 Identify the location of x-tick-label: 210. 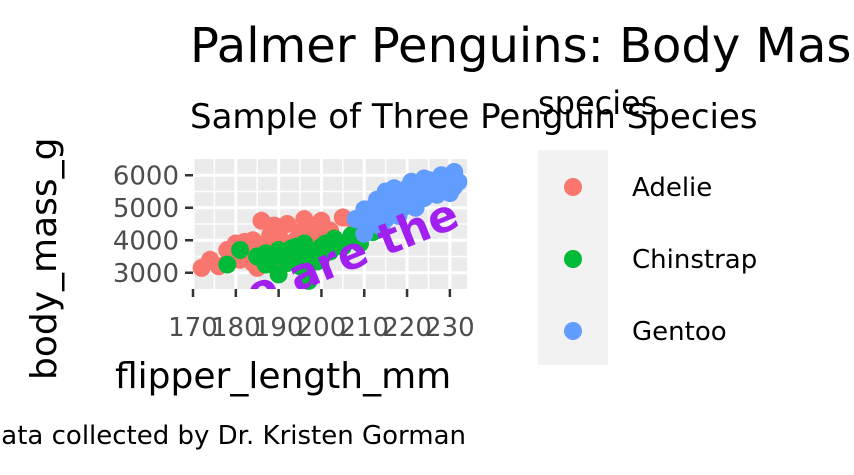
(364, 328).